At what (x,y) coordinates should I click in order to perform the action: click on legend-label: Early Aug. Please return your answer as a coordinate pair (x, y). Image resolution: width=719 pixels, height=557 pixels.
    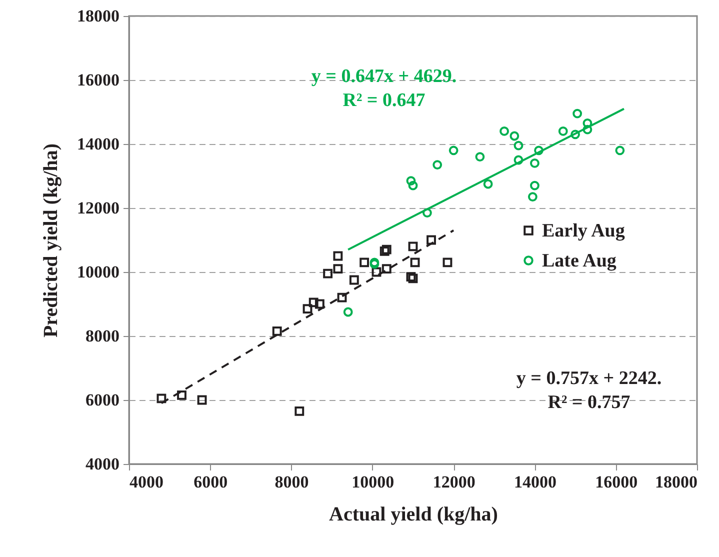
    Looking at the image, I should click on (584, 231).